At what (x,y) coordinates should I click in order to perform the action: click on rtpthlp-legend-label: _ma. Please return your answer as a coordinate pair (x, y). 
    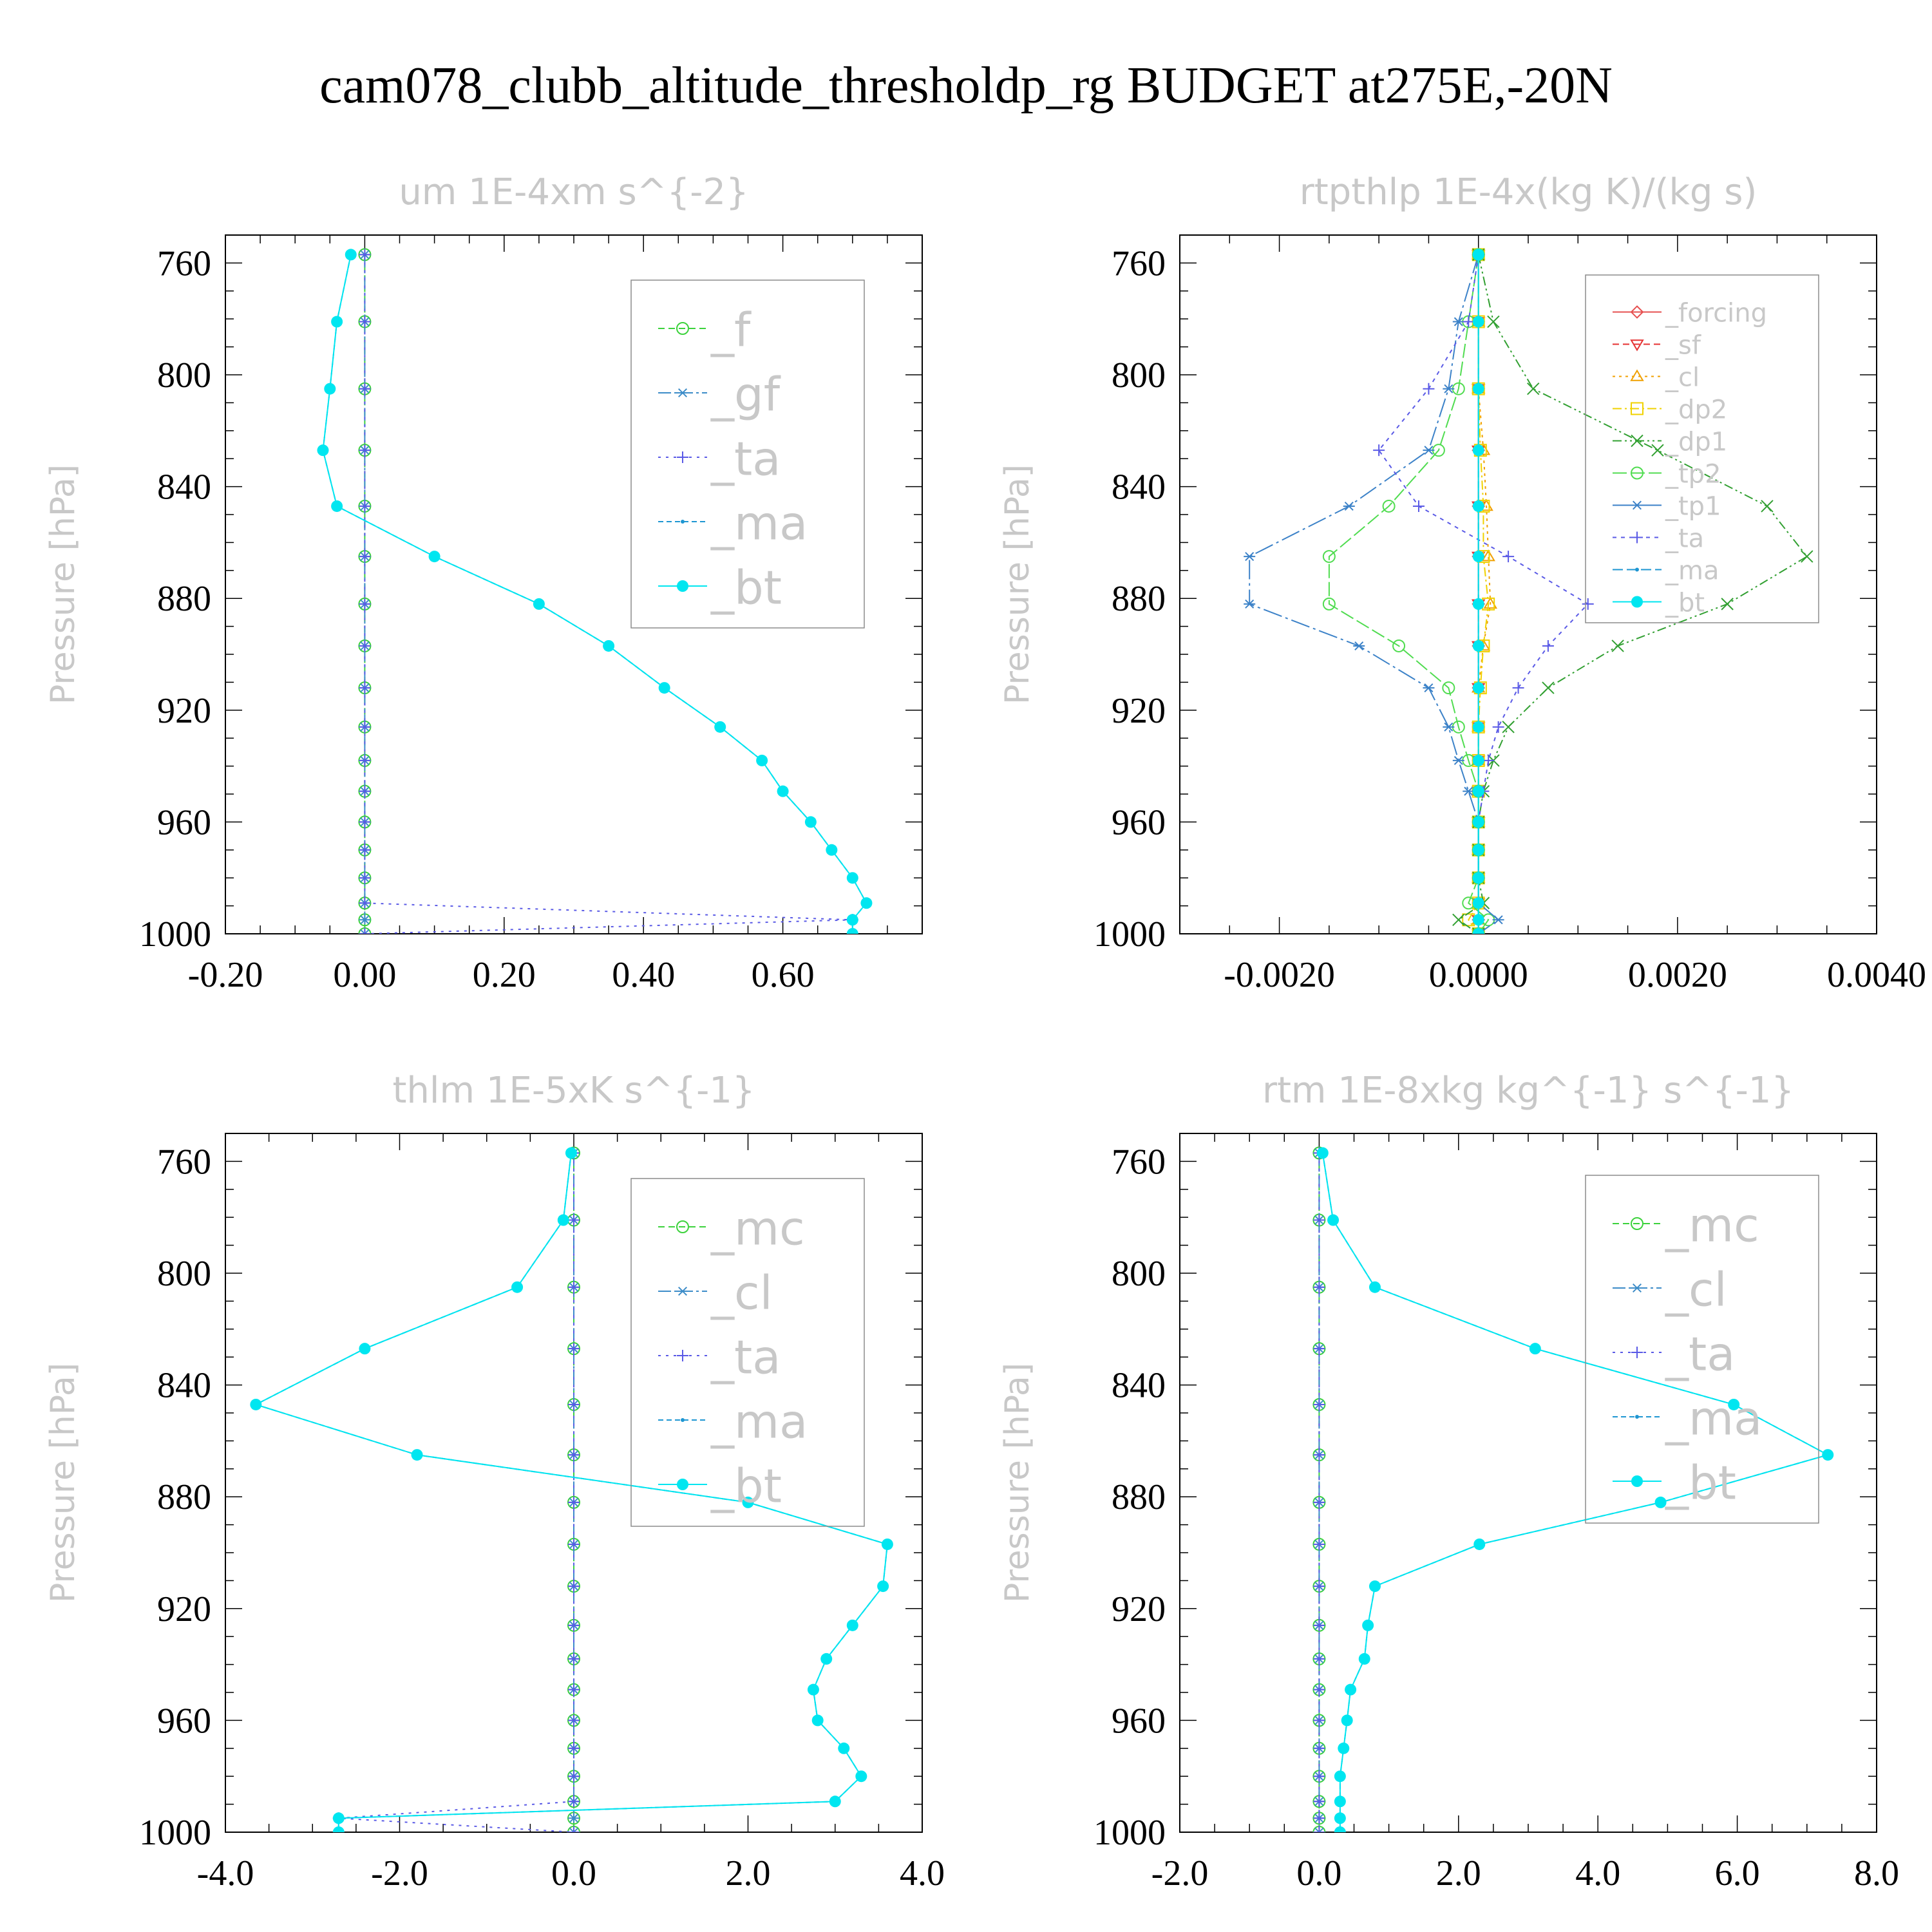
    Looking at the image, I should click on (1692, 571).